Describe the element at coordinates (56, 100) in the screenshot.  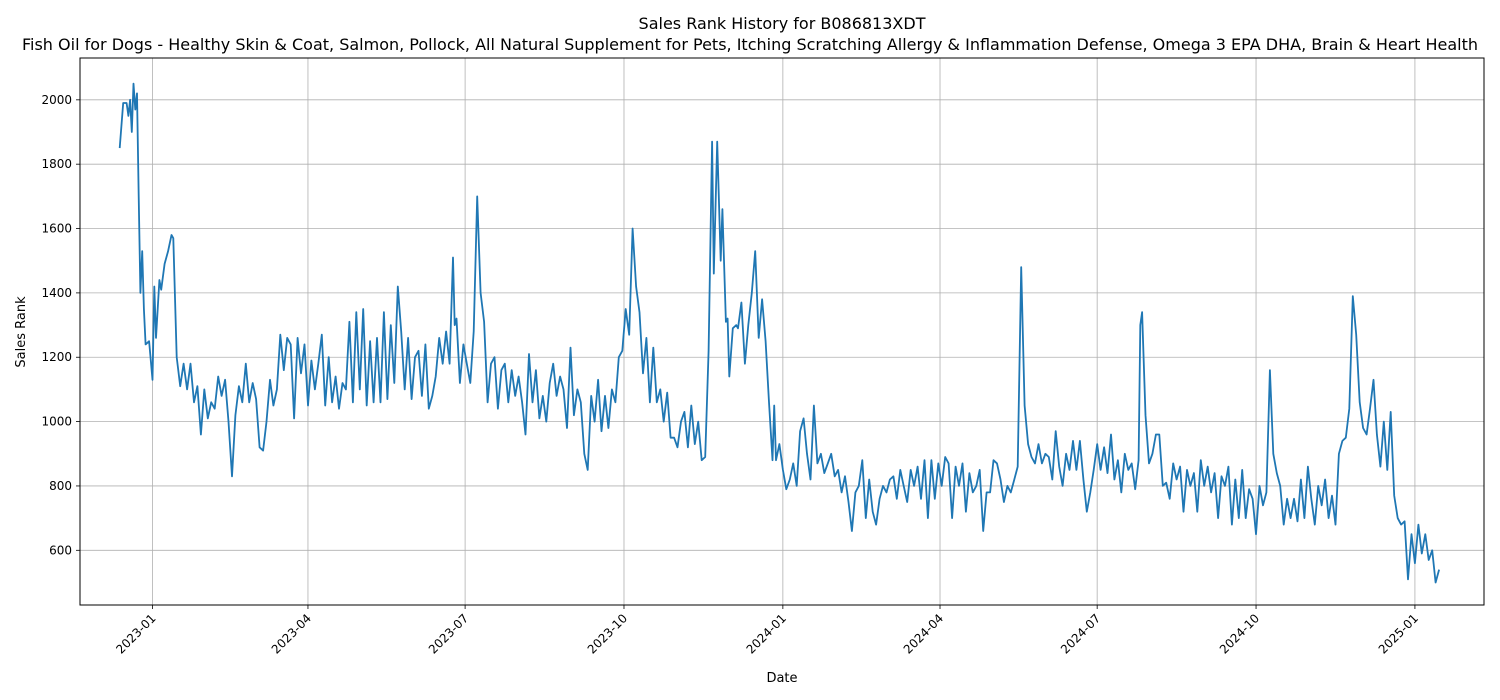
I see `y-tick-label: 2000` at that location.